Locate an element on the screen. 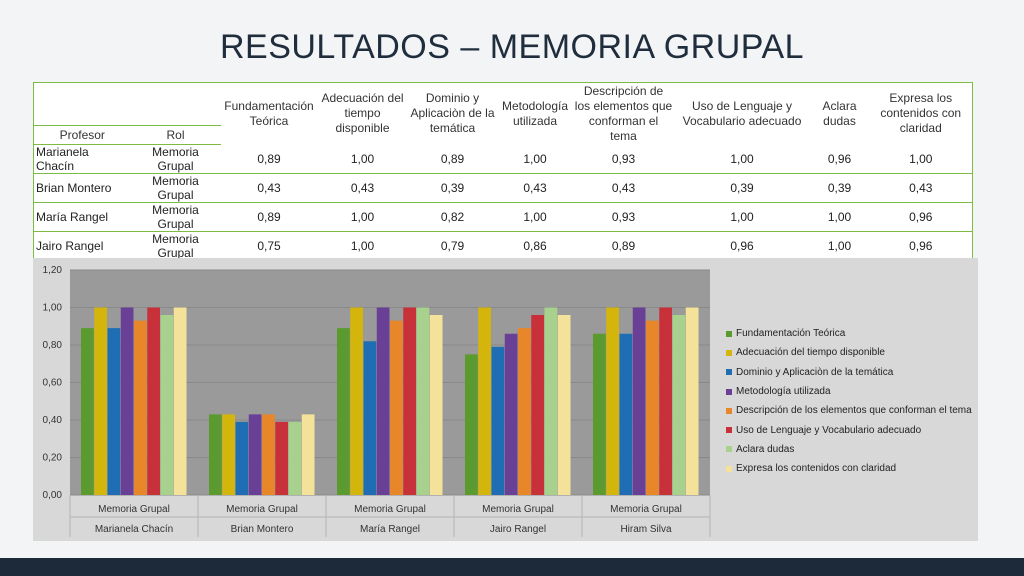 The height and width of the screenshot is (576, 1024). cell-profesor: Marianela Chacín is located at coordinates (82, 159).